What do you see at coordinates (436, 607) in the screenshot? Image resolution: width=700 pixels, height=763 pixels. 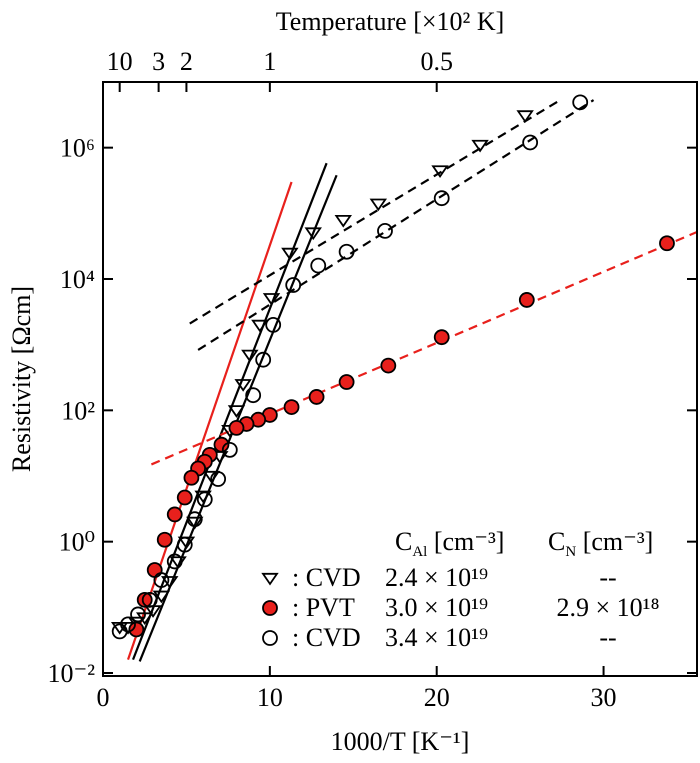 I see `legend-c-al: 3.0 × 10¹⁹` at bounding box center [436, 607].